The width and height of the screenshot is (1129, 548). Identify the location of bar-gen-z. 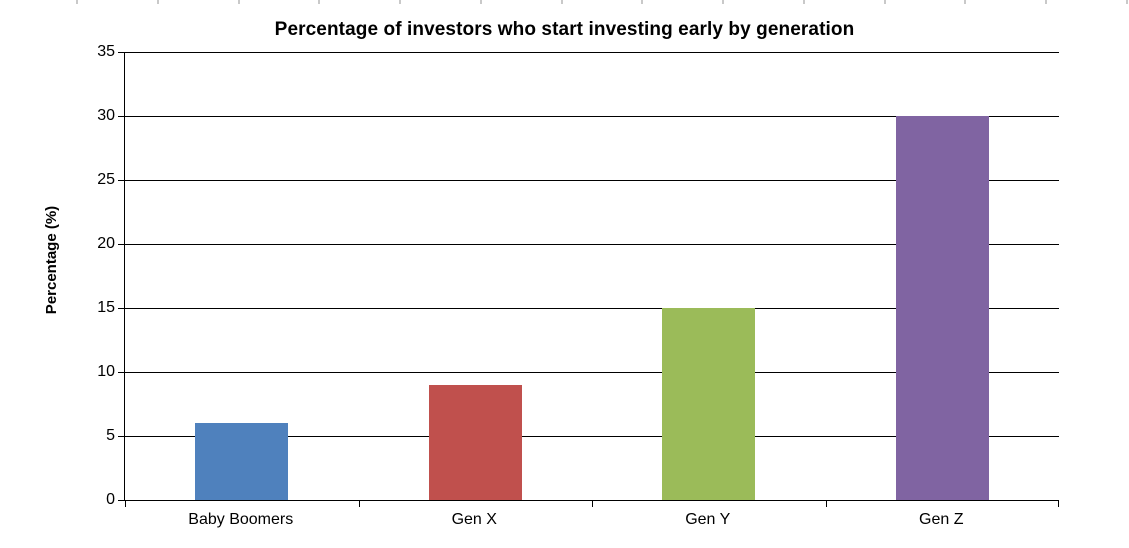
(942, 308).